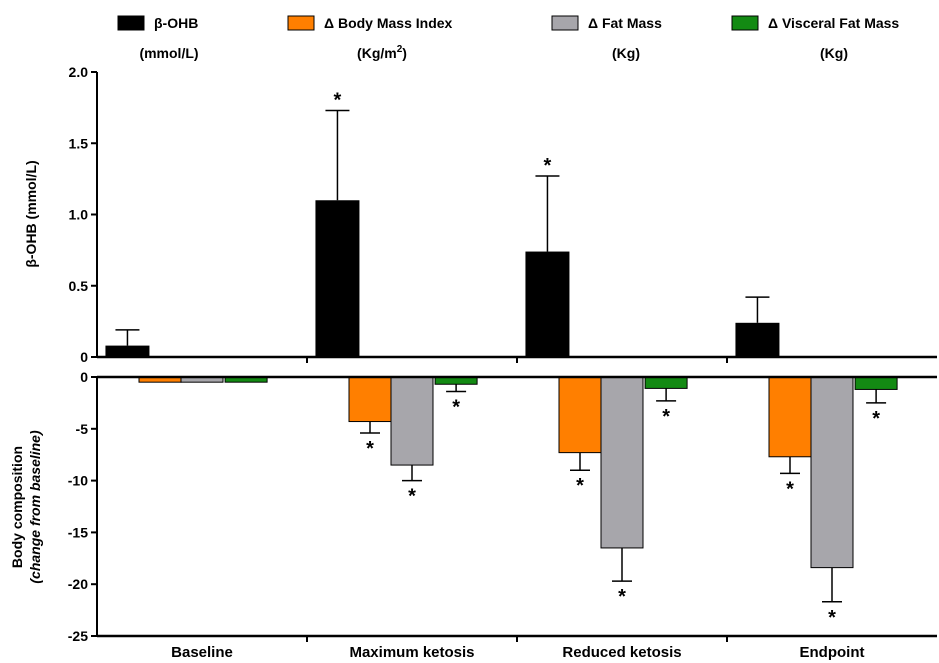  What do you see at coordinates (625, 23) in the screenshot?
I see `legend-label-fat: Δ Fat Mass` at bounding box center [625, 23].